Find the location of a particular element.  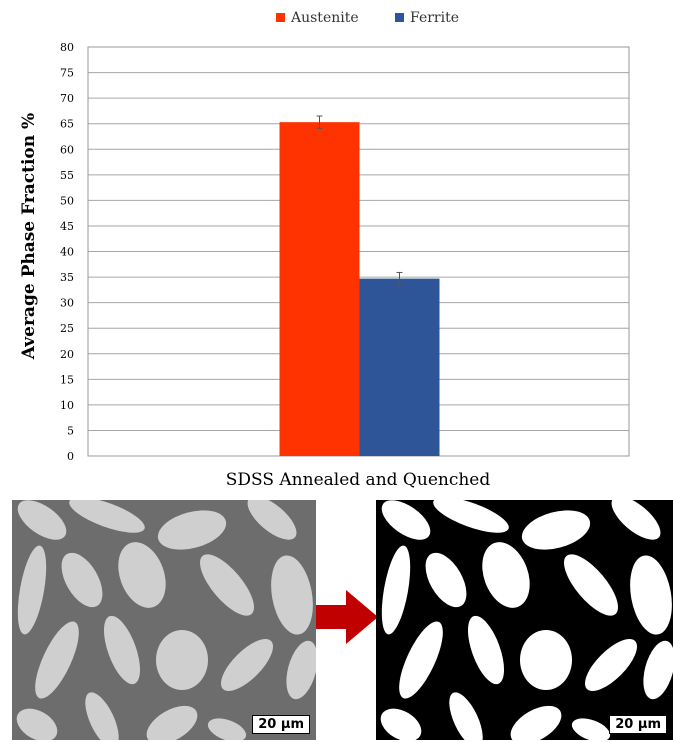

bars is located at coordinates (359, 289).